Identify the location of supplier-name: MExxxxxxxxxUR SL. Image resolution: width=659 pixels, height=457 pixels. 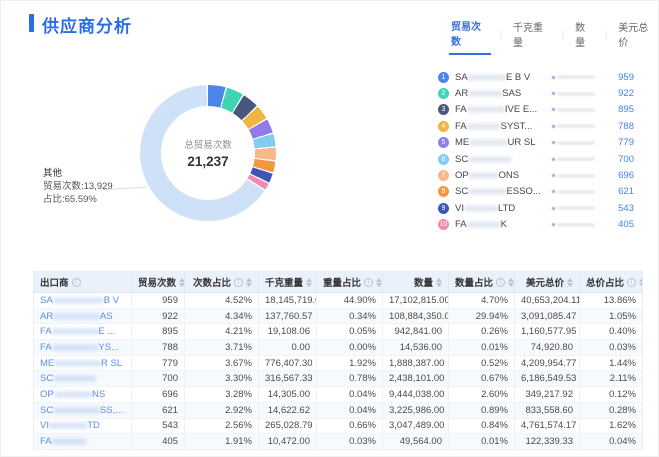
(495, 143).